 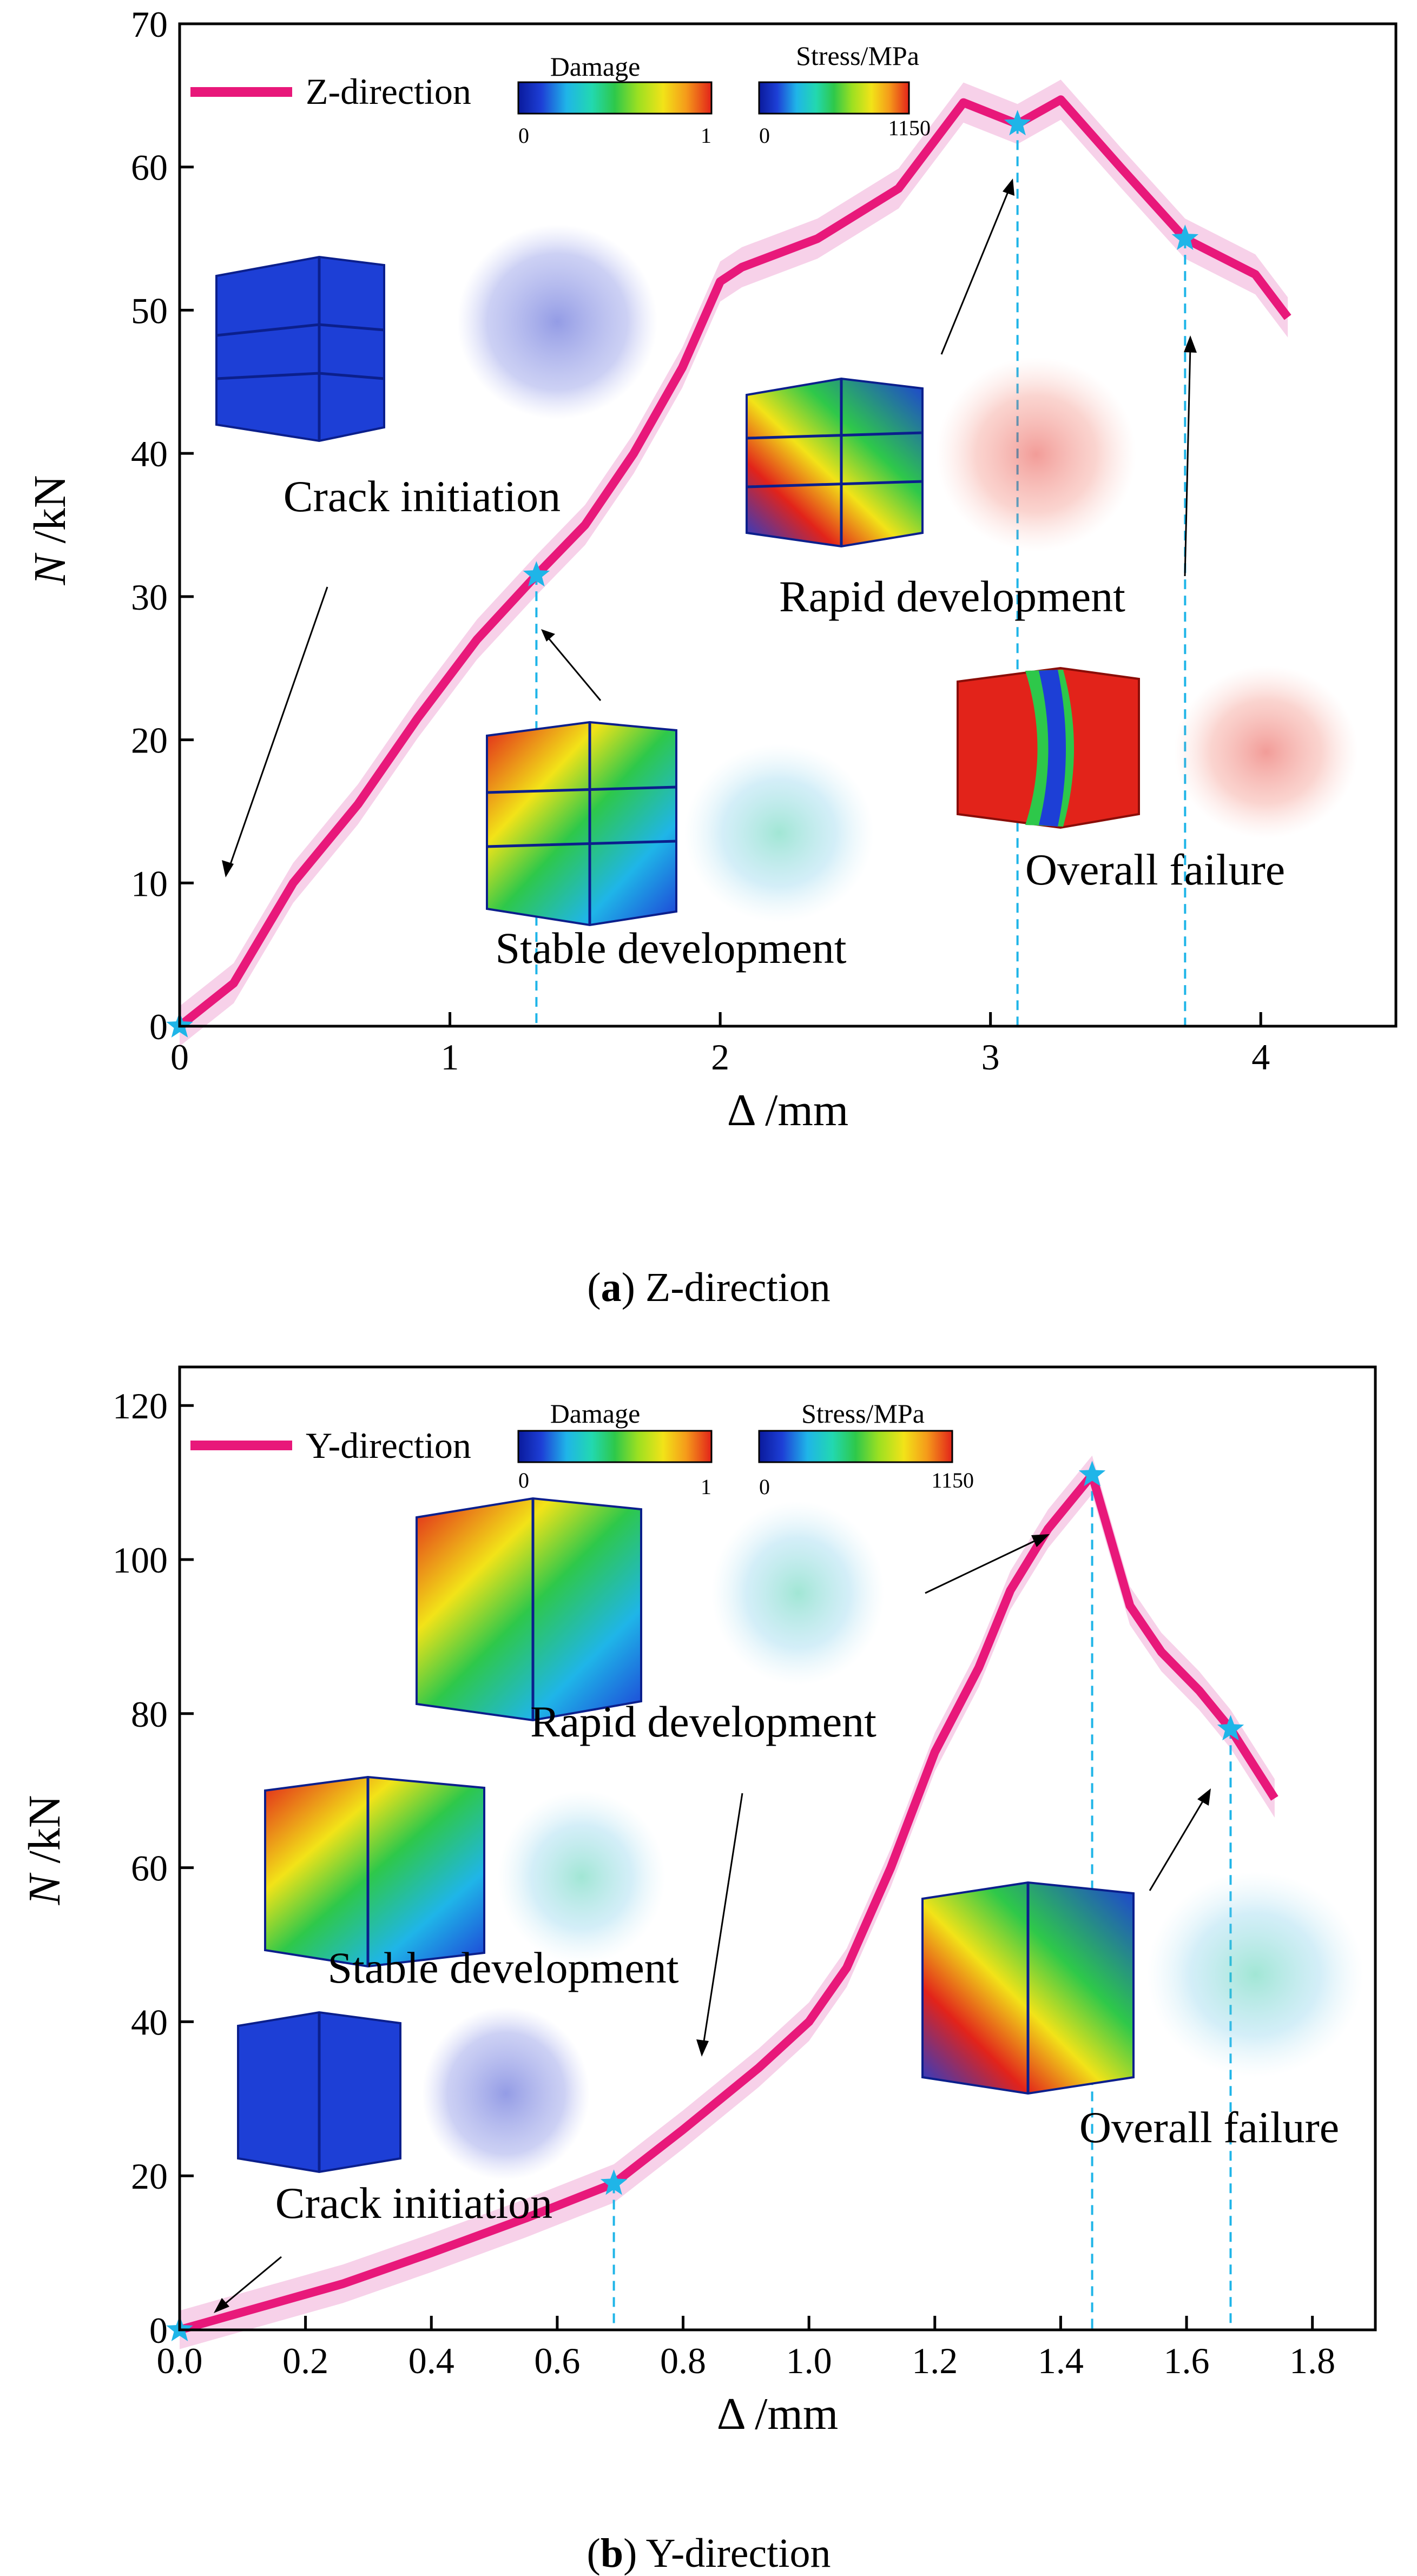 I want to click on x-tick-label: 0.8, so click(x=683, y=2360).